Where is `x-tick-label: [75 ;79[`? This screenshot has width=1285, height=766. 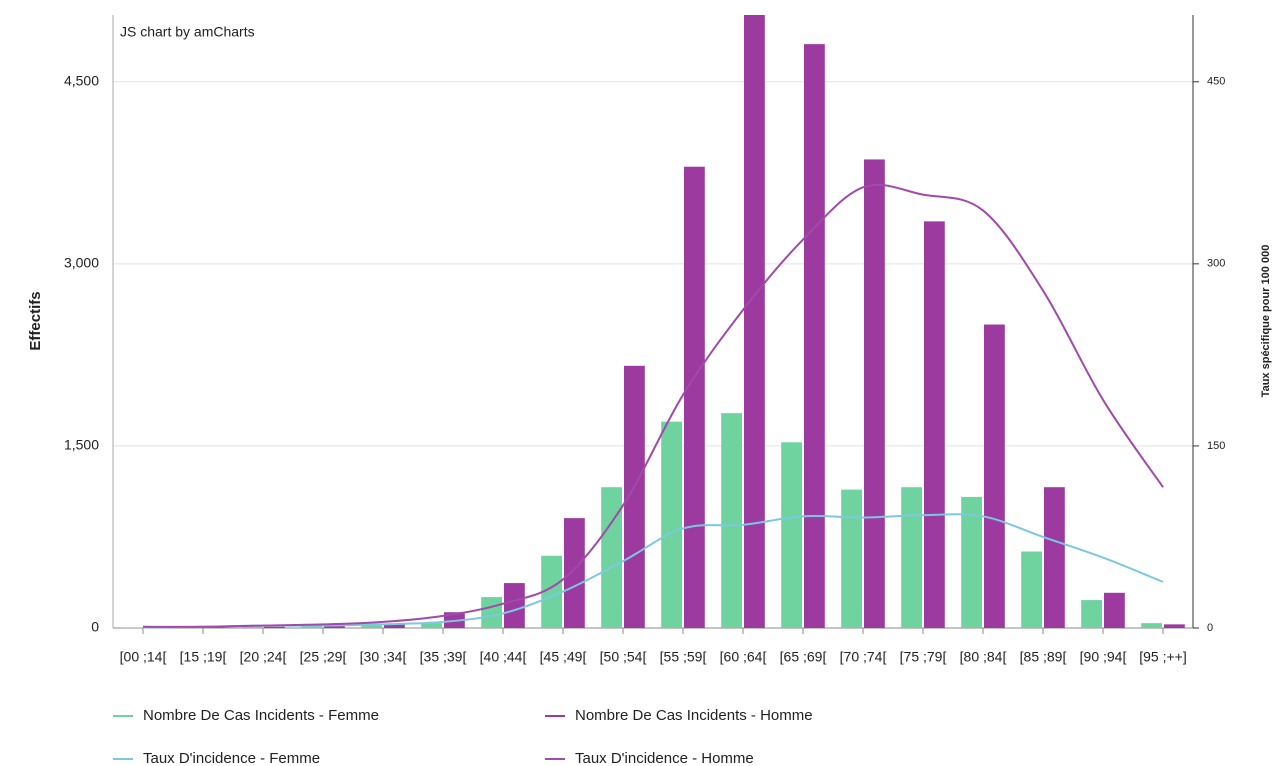
x-tick-label: [75 ;79[ is located at coordinates (923, 657).